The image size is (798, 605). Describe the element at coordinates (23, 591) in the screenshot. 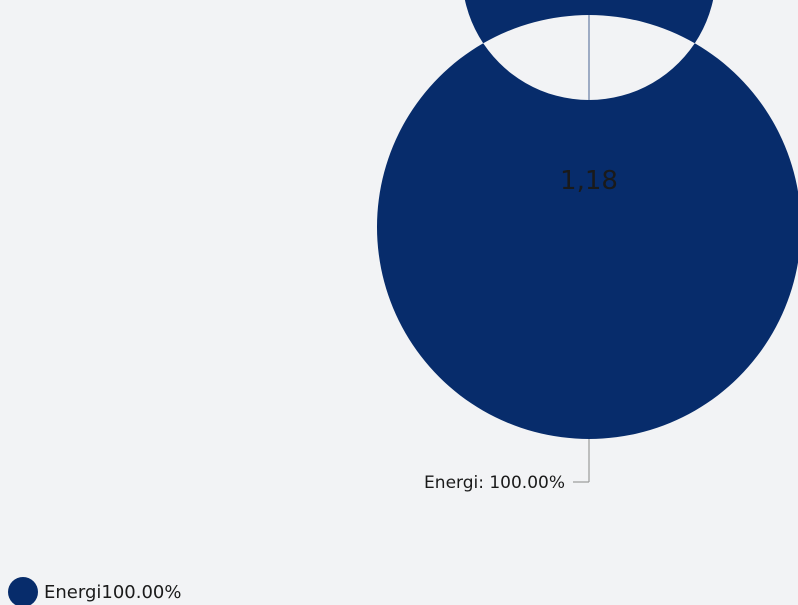

I see `legend-swatch-energi` at that location.